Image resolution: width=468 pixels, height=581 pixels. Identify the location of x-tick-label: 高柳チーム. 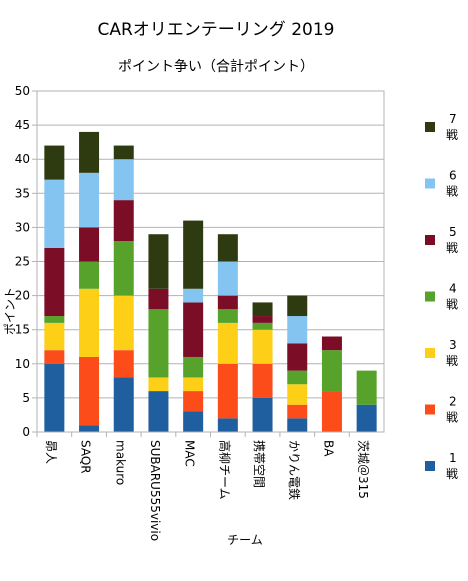
(224, 470).